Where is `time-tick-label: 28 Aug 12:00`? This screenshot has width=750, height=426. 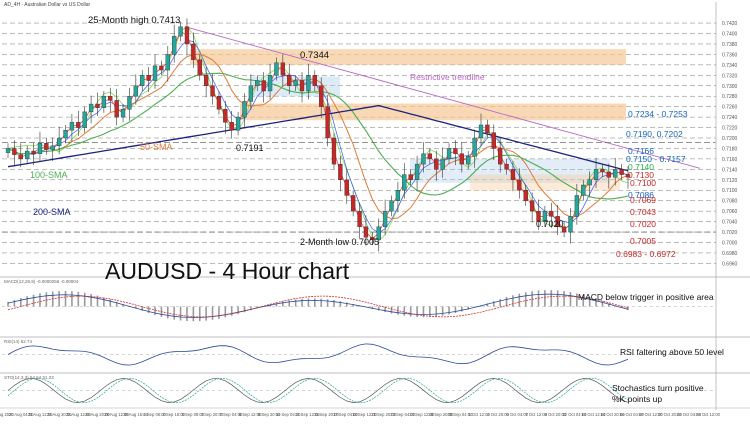 time-tick-label: 28 Aug 12:00 is located at coordinates (116, 414).